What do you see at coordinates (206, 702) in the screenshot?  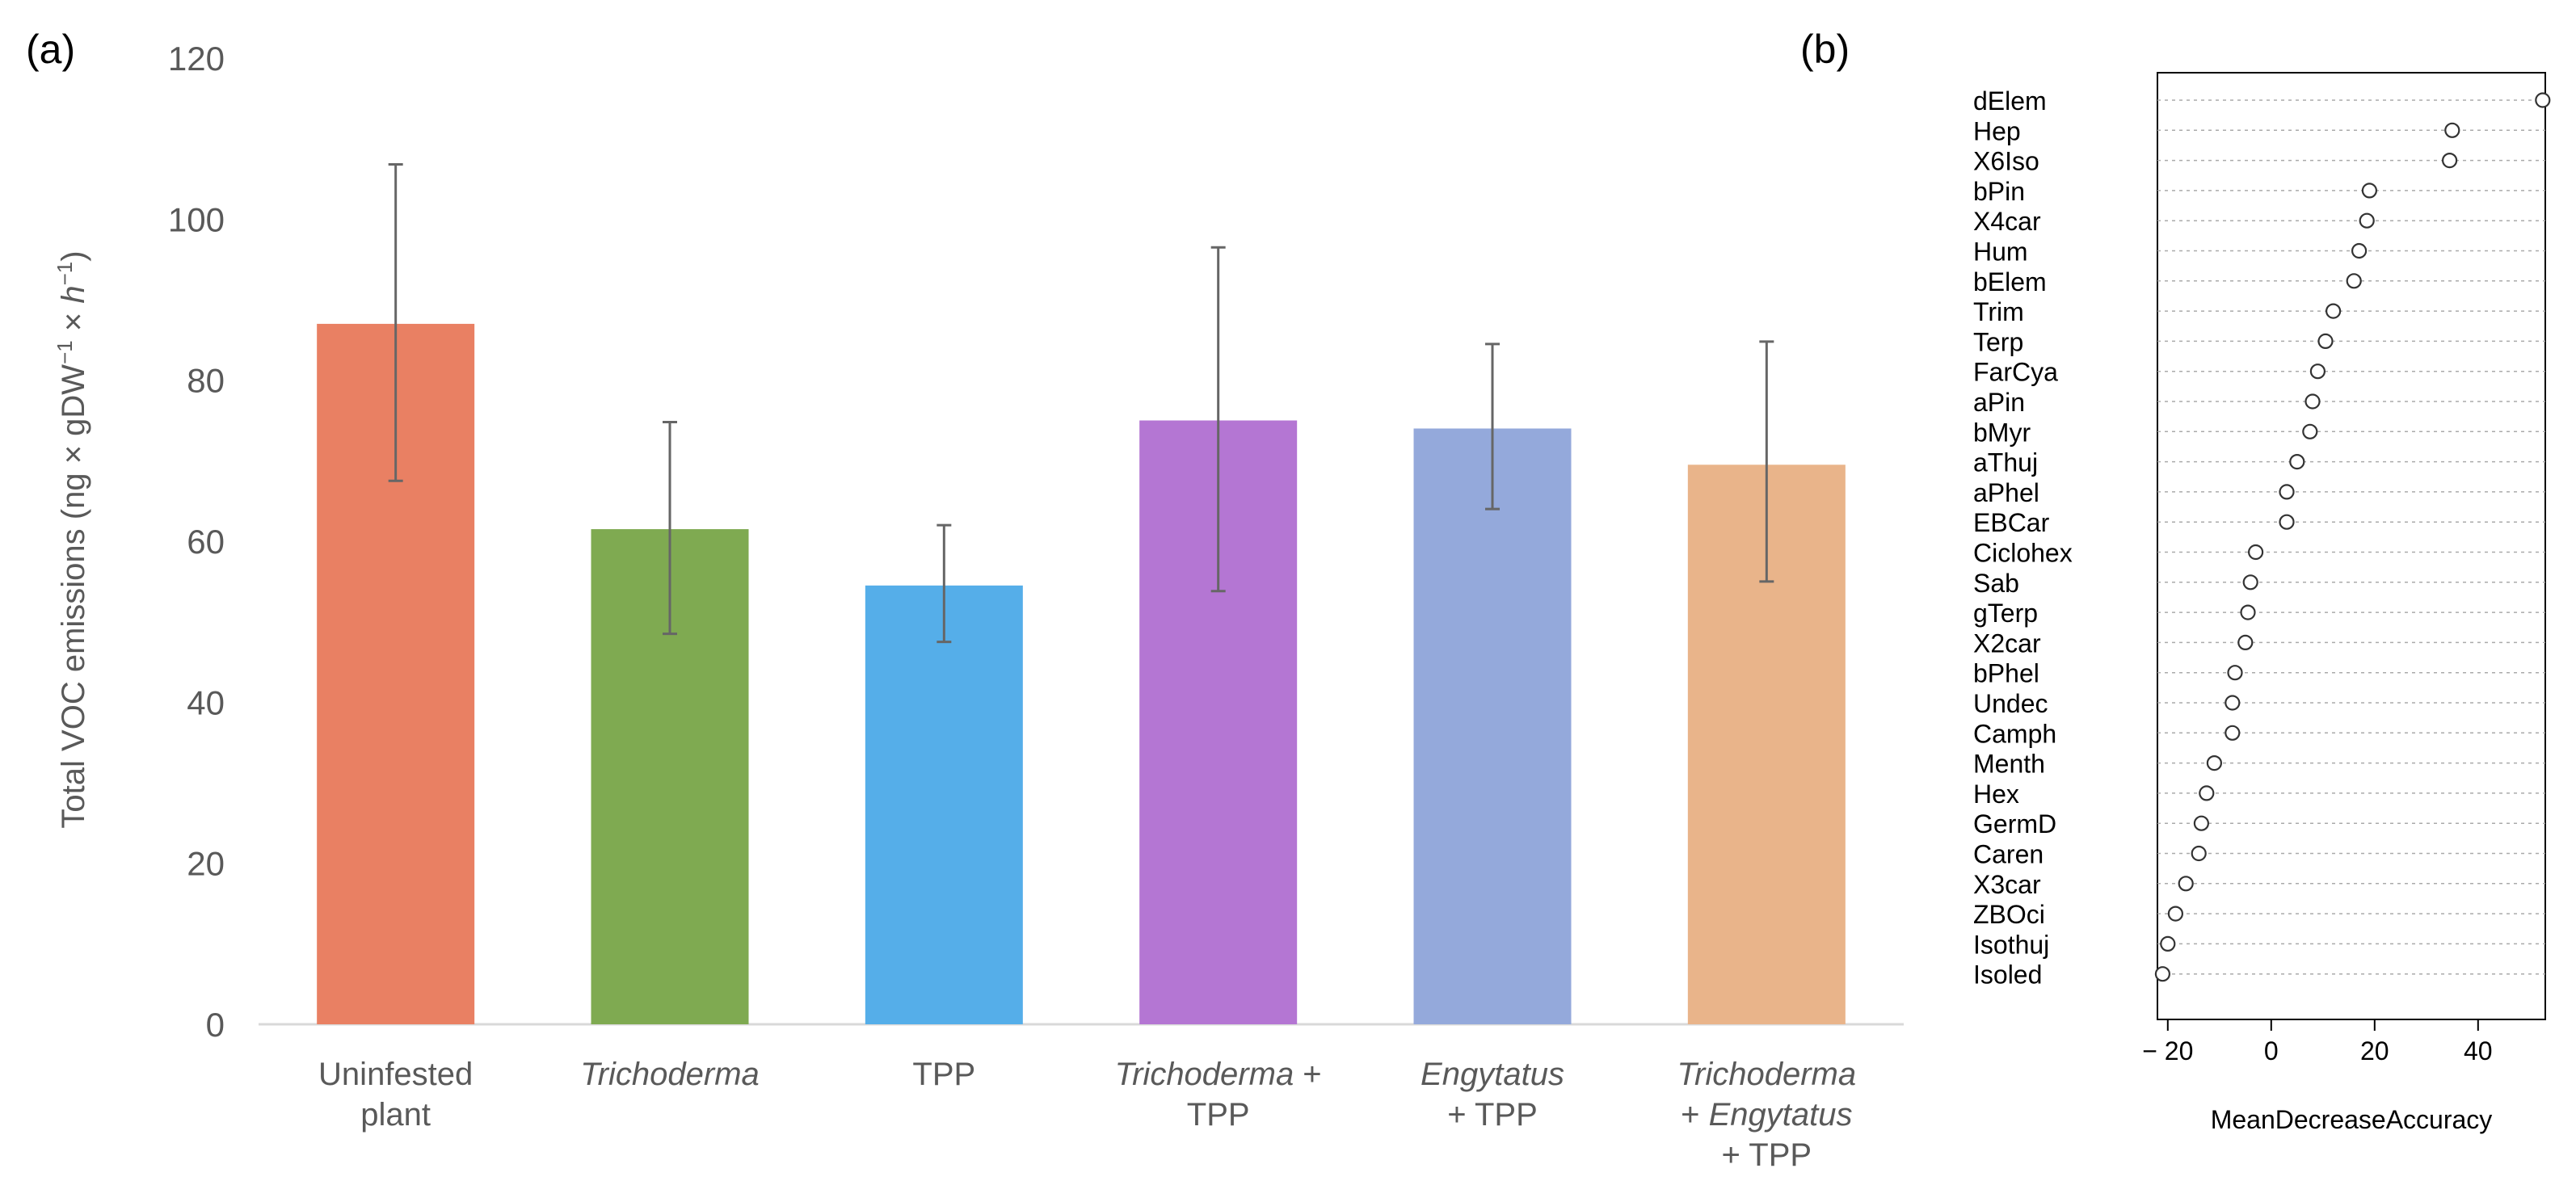 I see `y-tick-label: 40` at bounding box center [206, 702].